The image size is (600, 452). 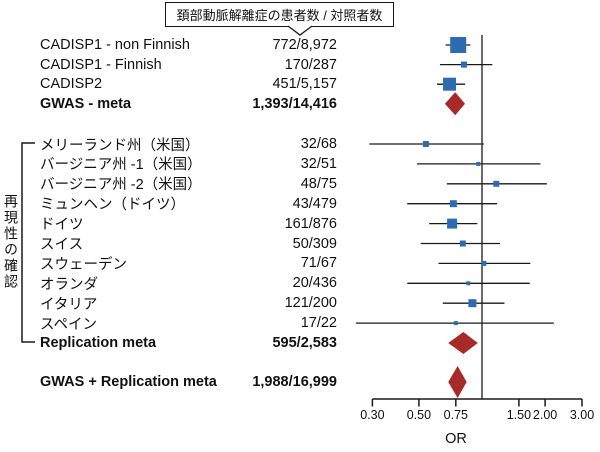 What do you see at coordinates (456, 439) in the screenshot?
I see `x-axis-title: OR` at bounding box center [456, 439].